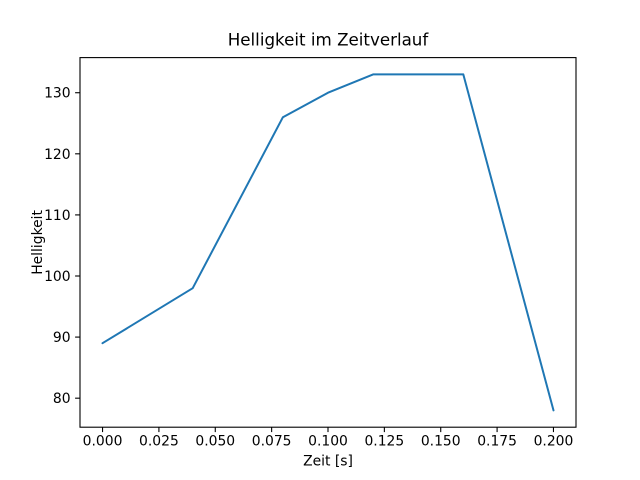  Describe the element at coordinates (441, 442) in the screenshot. I see `x-tick-label: 0.150` at that location.